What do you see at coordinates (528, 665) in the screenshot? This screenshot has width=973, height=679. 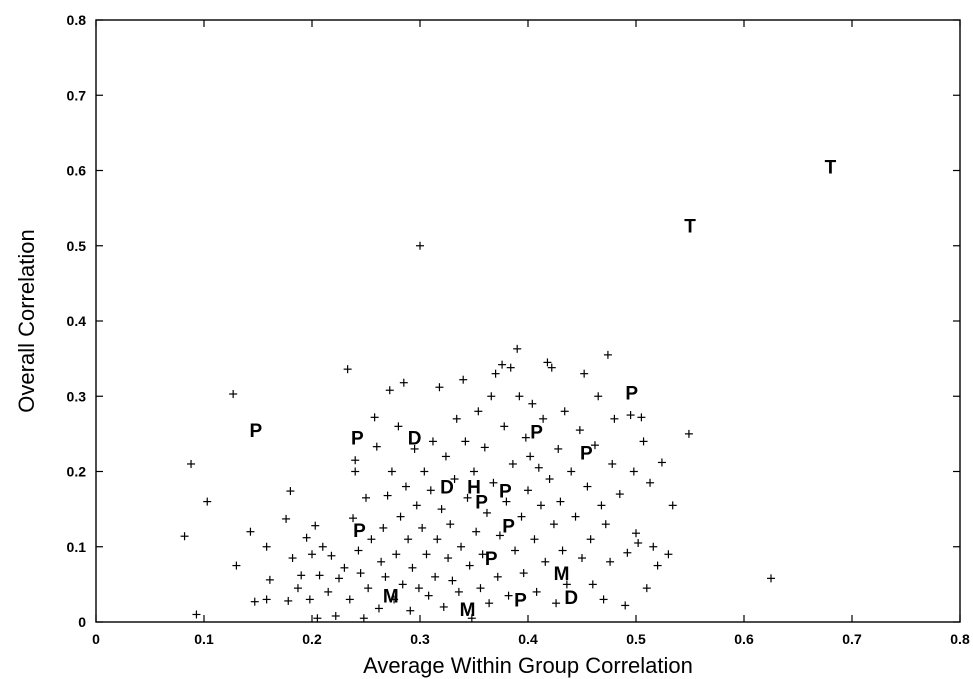 I see `x-axis-title: Average Within Group Correlation` at bounding box center [528, 665].